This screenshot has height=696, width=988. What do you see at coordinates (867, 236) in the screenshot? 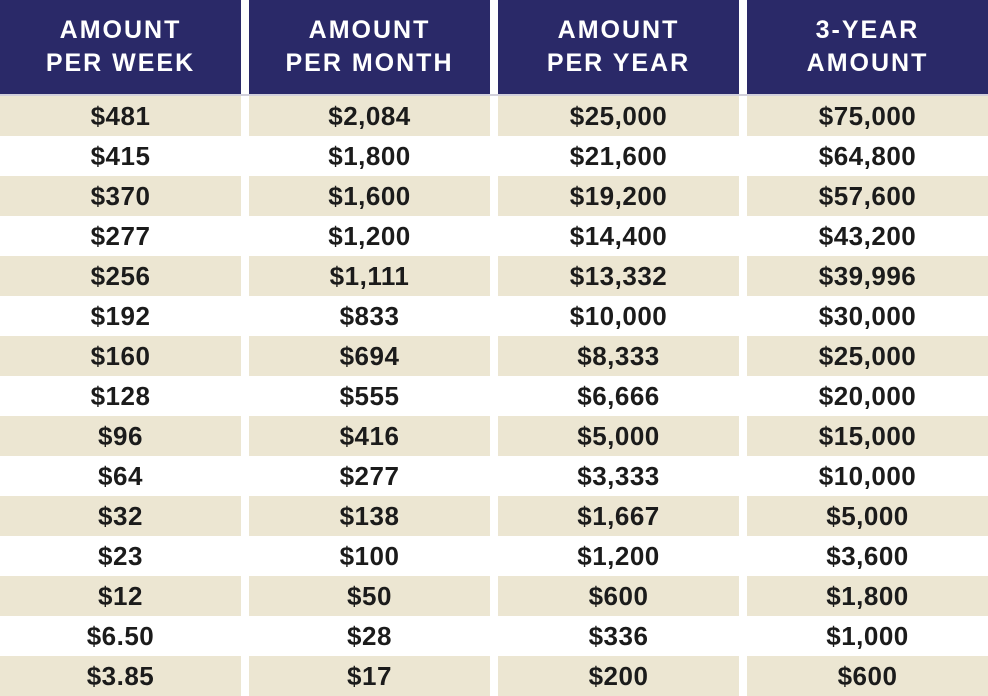
I see `cell-3year: $43,200` at bounding box center [867, 236].